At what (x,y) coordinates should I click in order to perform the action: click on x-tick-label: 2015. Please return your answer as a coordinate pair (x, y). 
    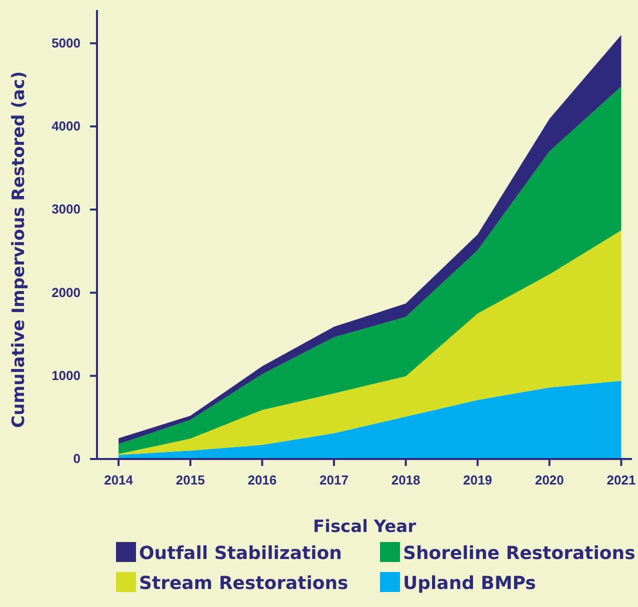
    Looking at the image, I should click on (190, 480).